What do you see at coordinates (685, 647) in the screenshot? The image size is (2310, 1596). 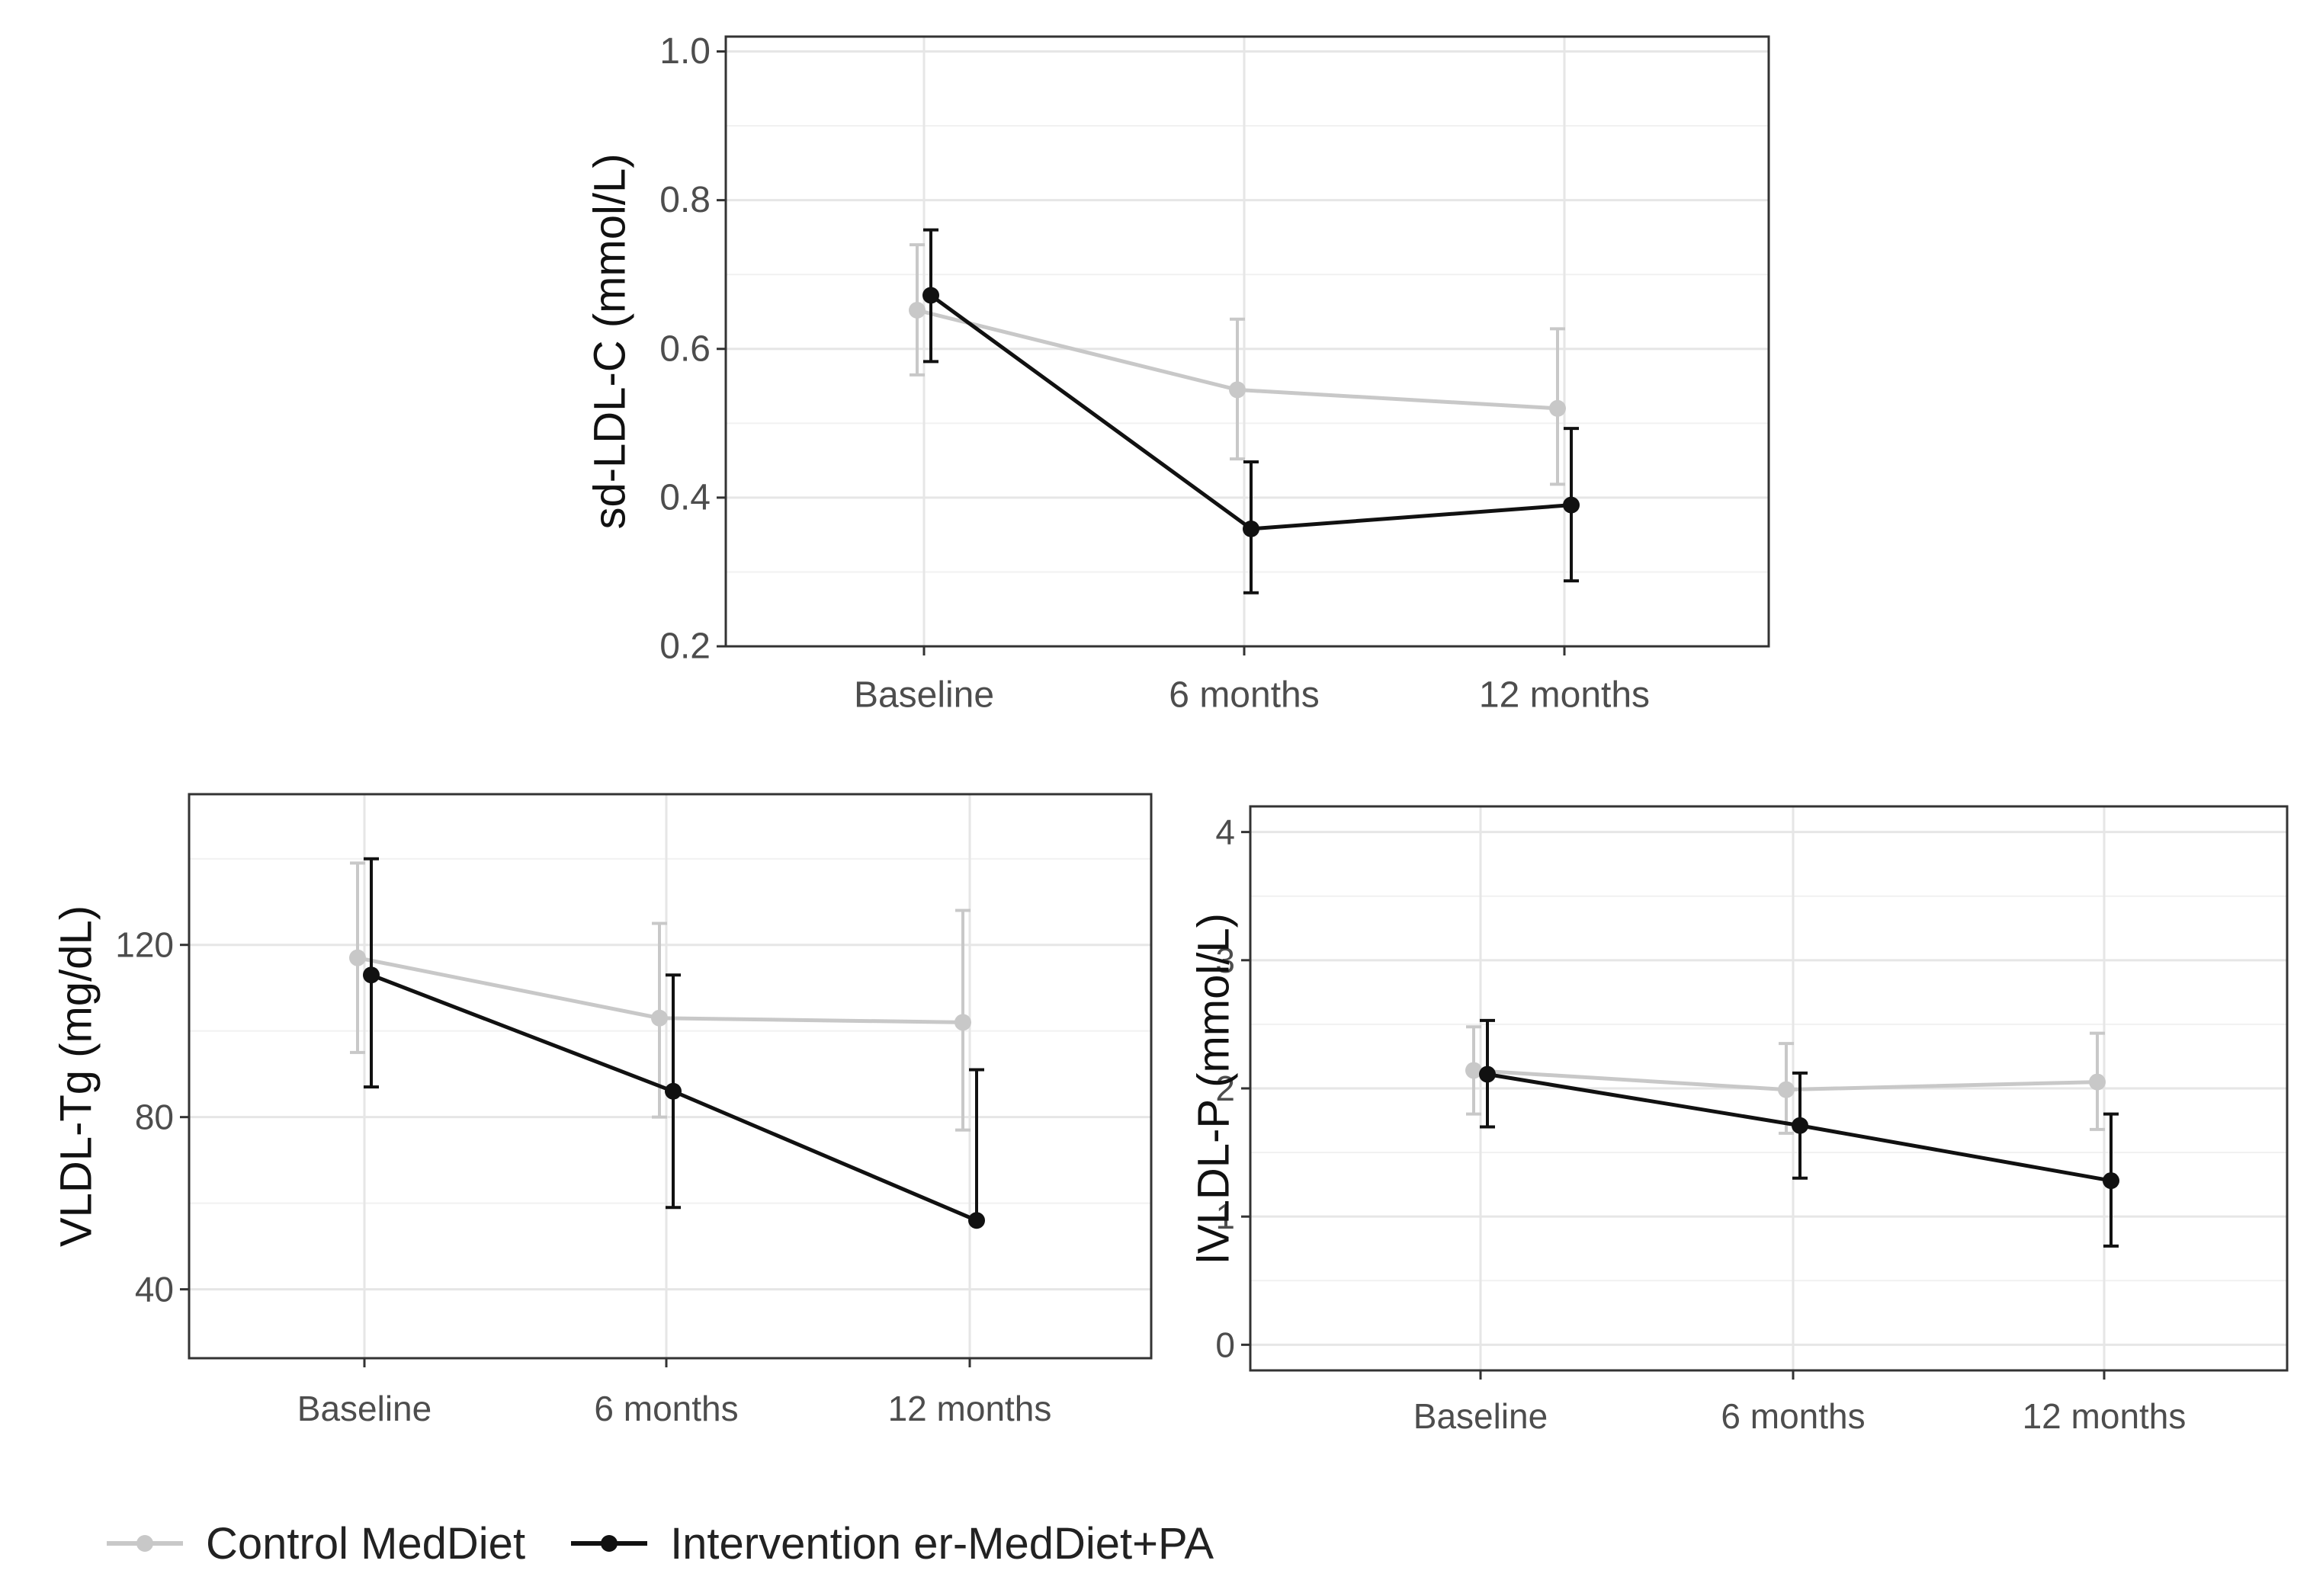 I see `y-tick-label: 0.2` at bounding box center [685, 647].